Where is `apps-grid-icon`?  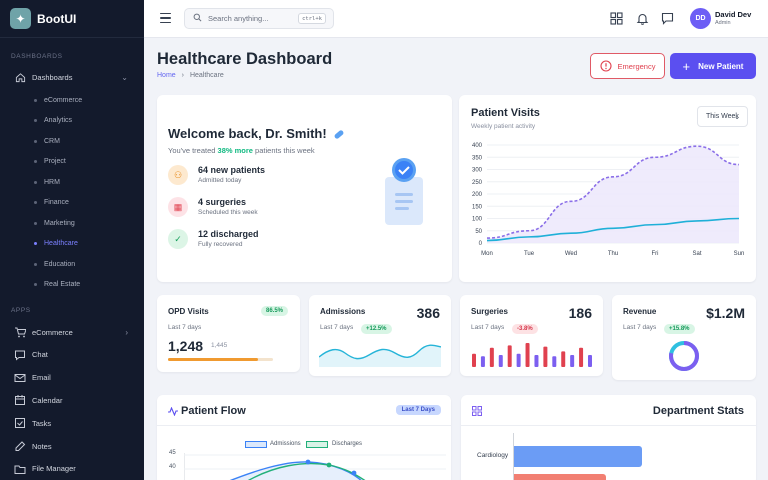
apps-grid-icon is located at coordinates (616, 18).